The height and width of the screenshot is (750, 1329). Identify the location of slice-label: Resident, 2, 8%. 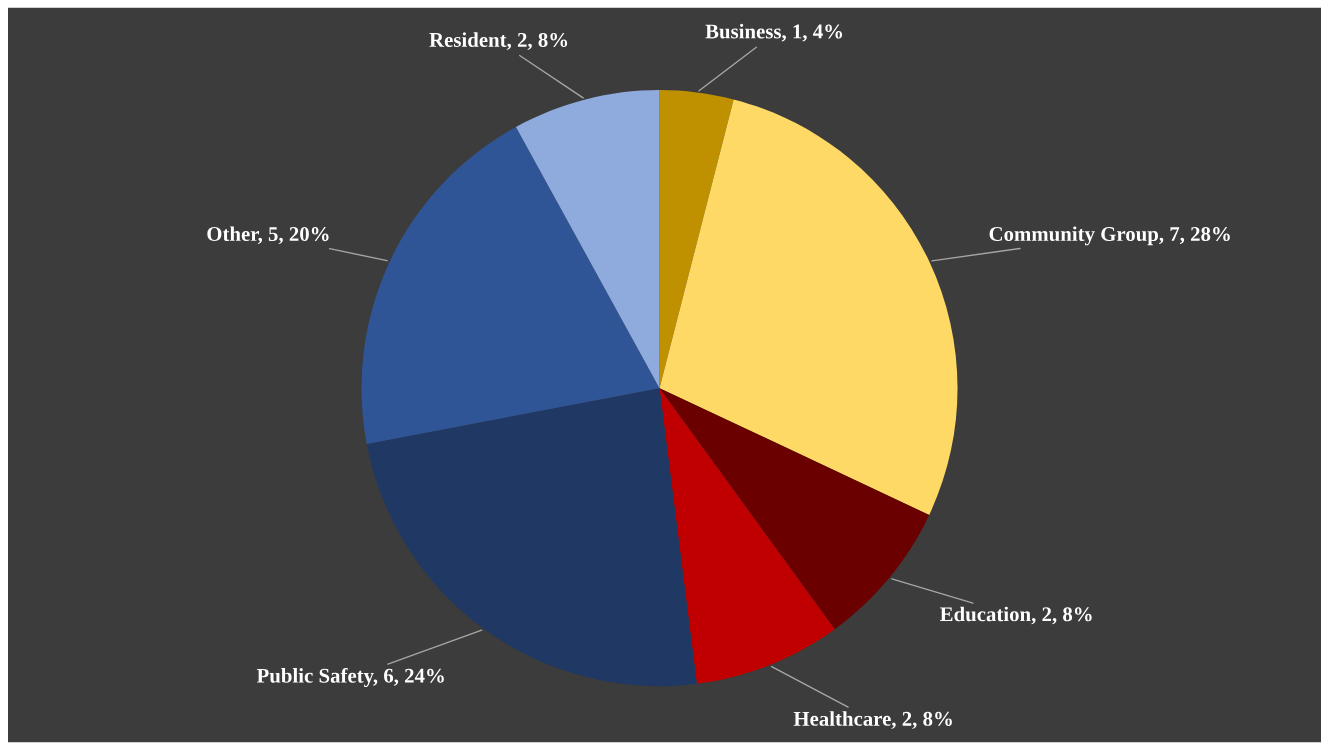
(498, 41).